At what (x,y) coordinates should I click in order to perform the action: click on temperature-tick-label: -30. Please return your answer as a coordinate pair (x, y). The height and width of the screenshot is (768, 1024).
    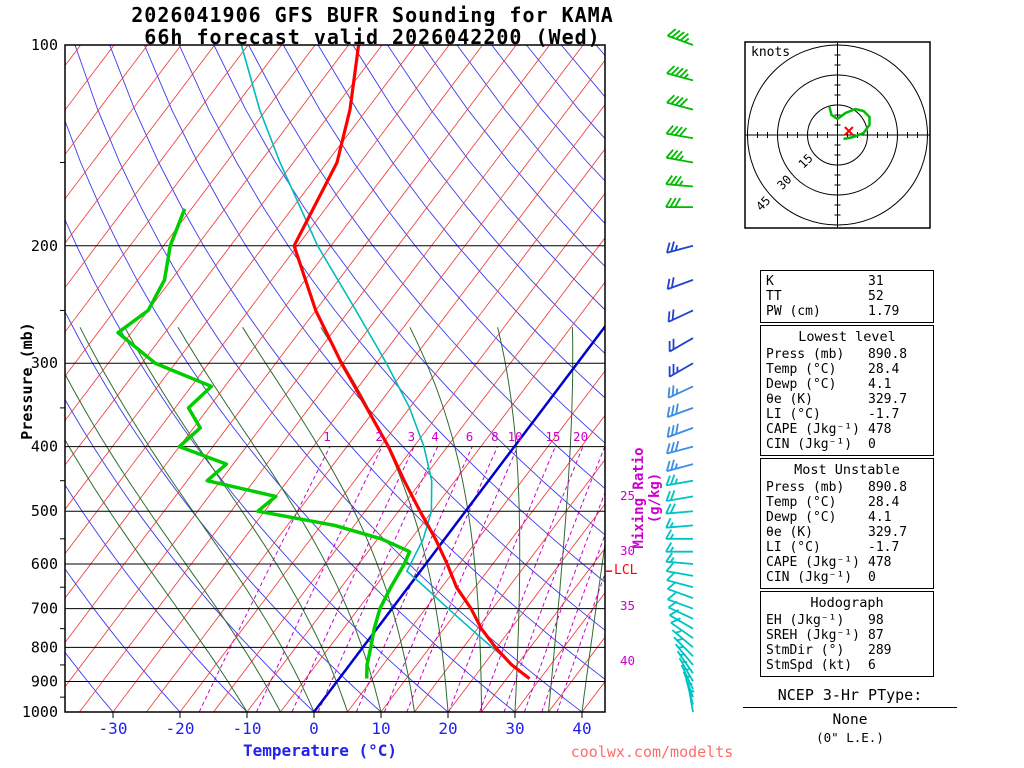
    Looking at the image, I should click on (113, 728).